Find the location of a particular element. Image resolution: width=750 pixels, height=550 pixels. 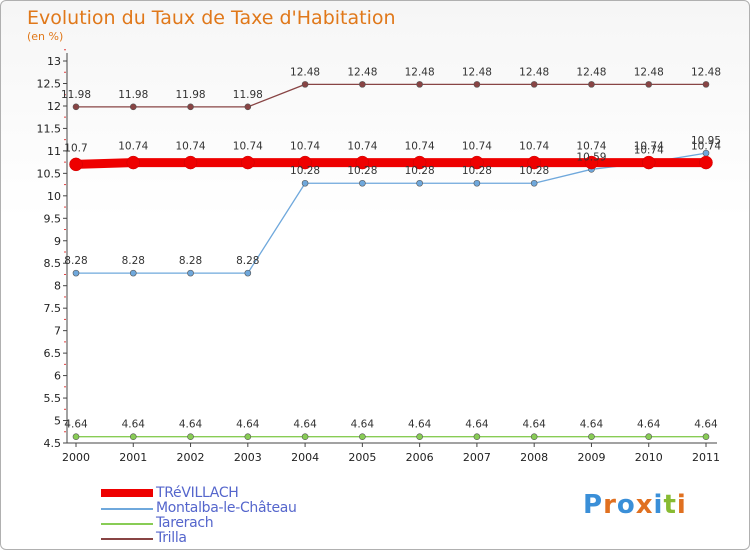

y-tick-label: 12 is located at coordinates (54, 106).